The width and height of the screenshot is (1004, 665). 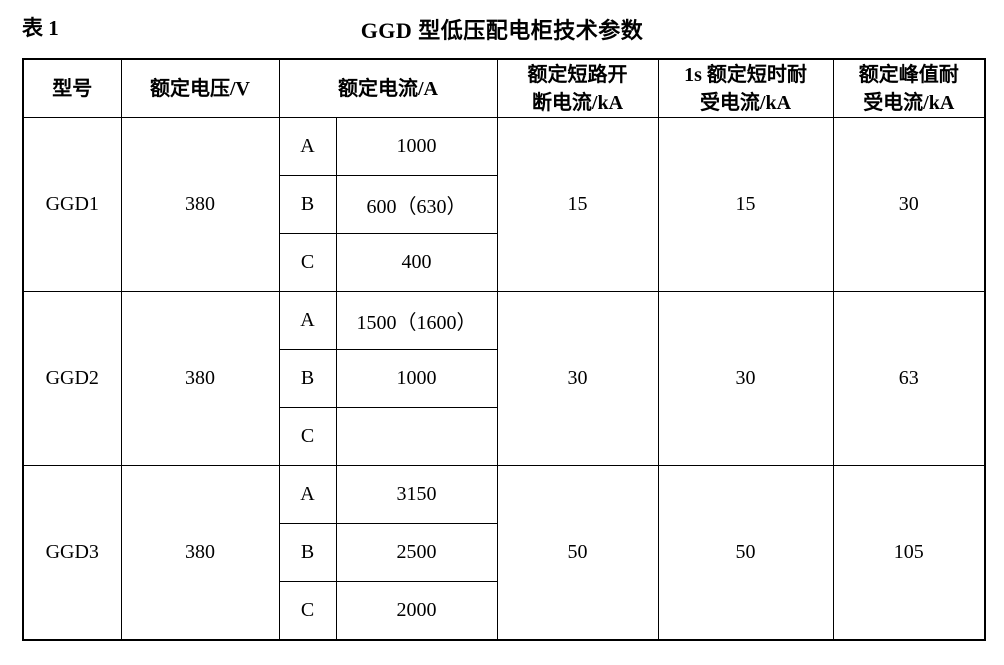 What do you see at coordinates (72, 378) in the screenshot?
I see `model-cell: GGD2` at bounding box center [72, 378].